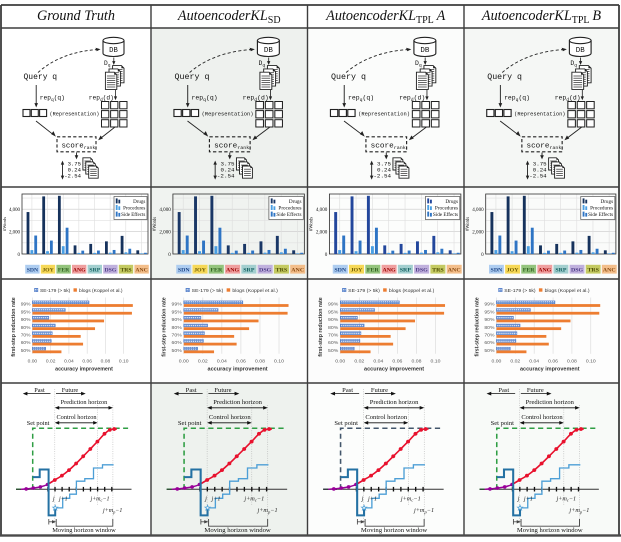  Describe the element at coordinates (76, 16) in the screenshot. I see `svg-text: Ground Truth` at that location.